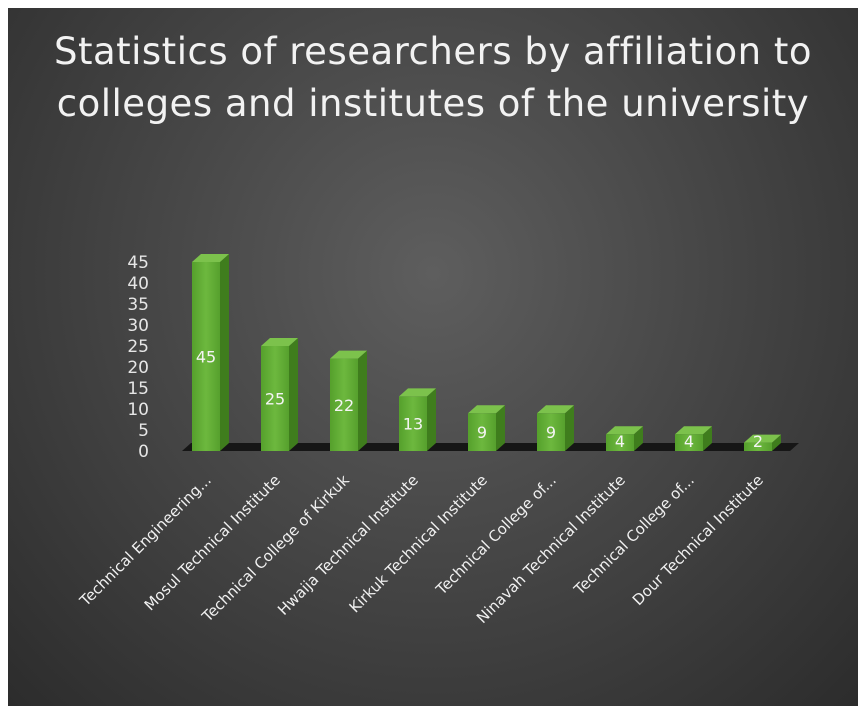 The image size is (863, 709). I want to click on y-tick-label: 15, so click(138, 389).